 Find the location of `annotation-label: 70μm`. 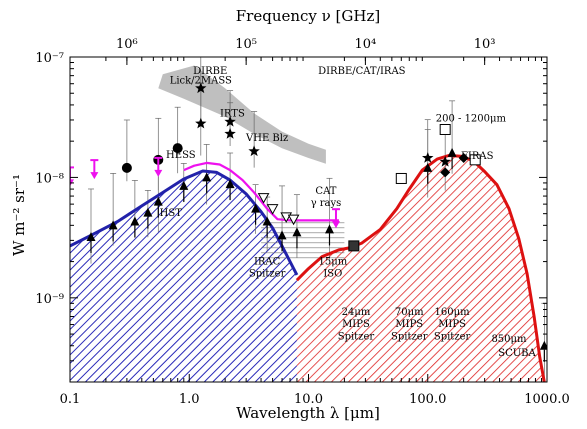

annotation-label: 70μm is located at coordinates (409, 312).